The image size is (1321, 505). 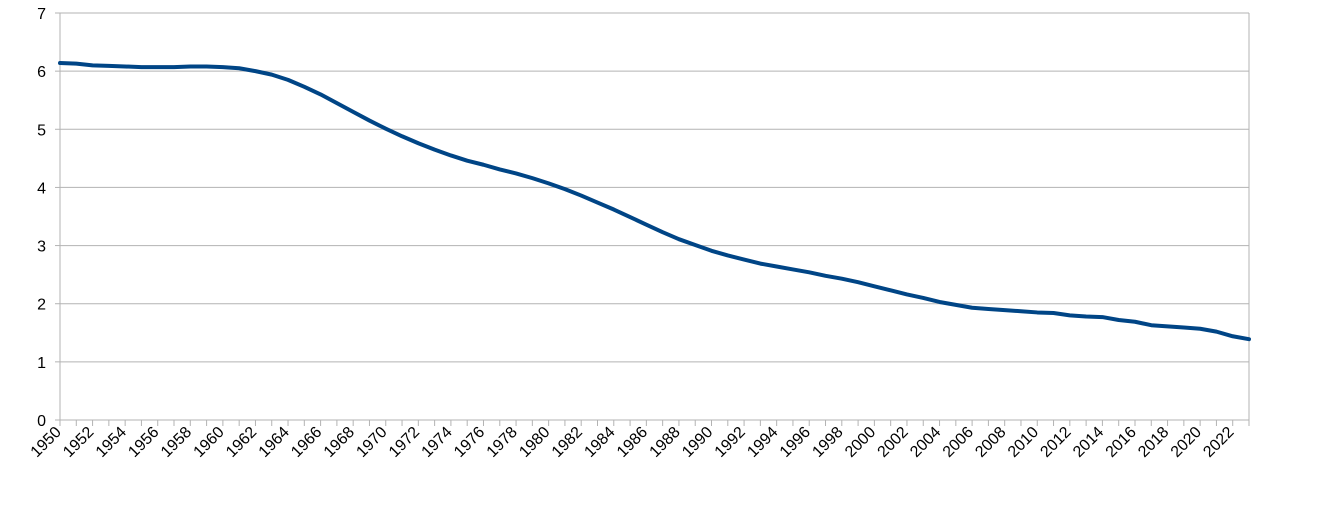 I want to click on x-tick-label: 2012, so click(x=1055, y=442).